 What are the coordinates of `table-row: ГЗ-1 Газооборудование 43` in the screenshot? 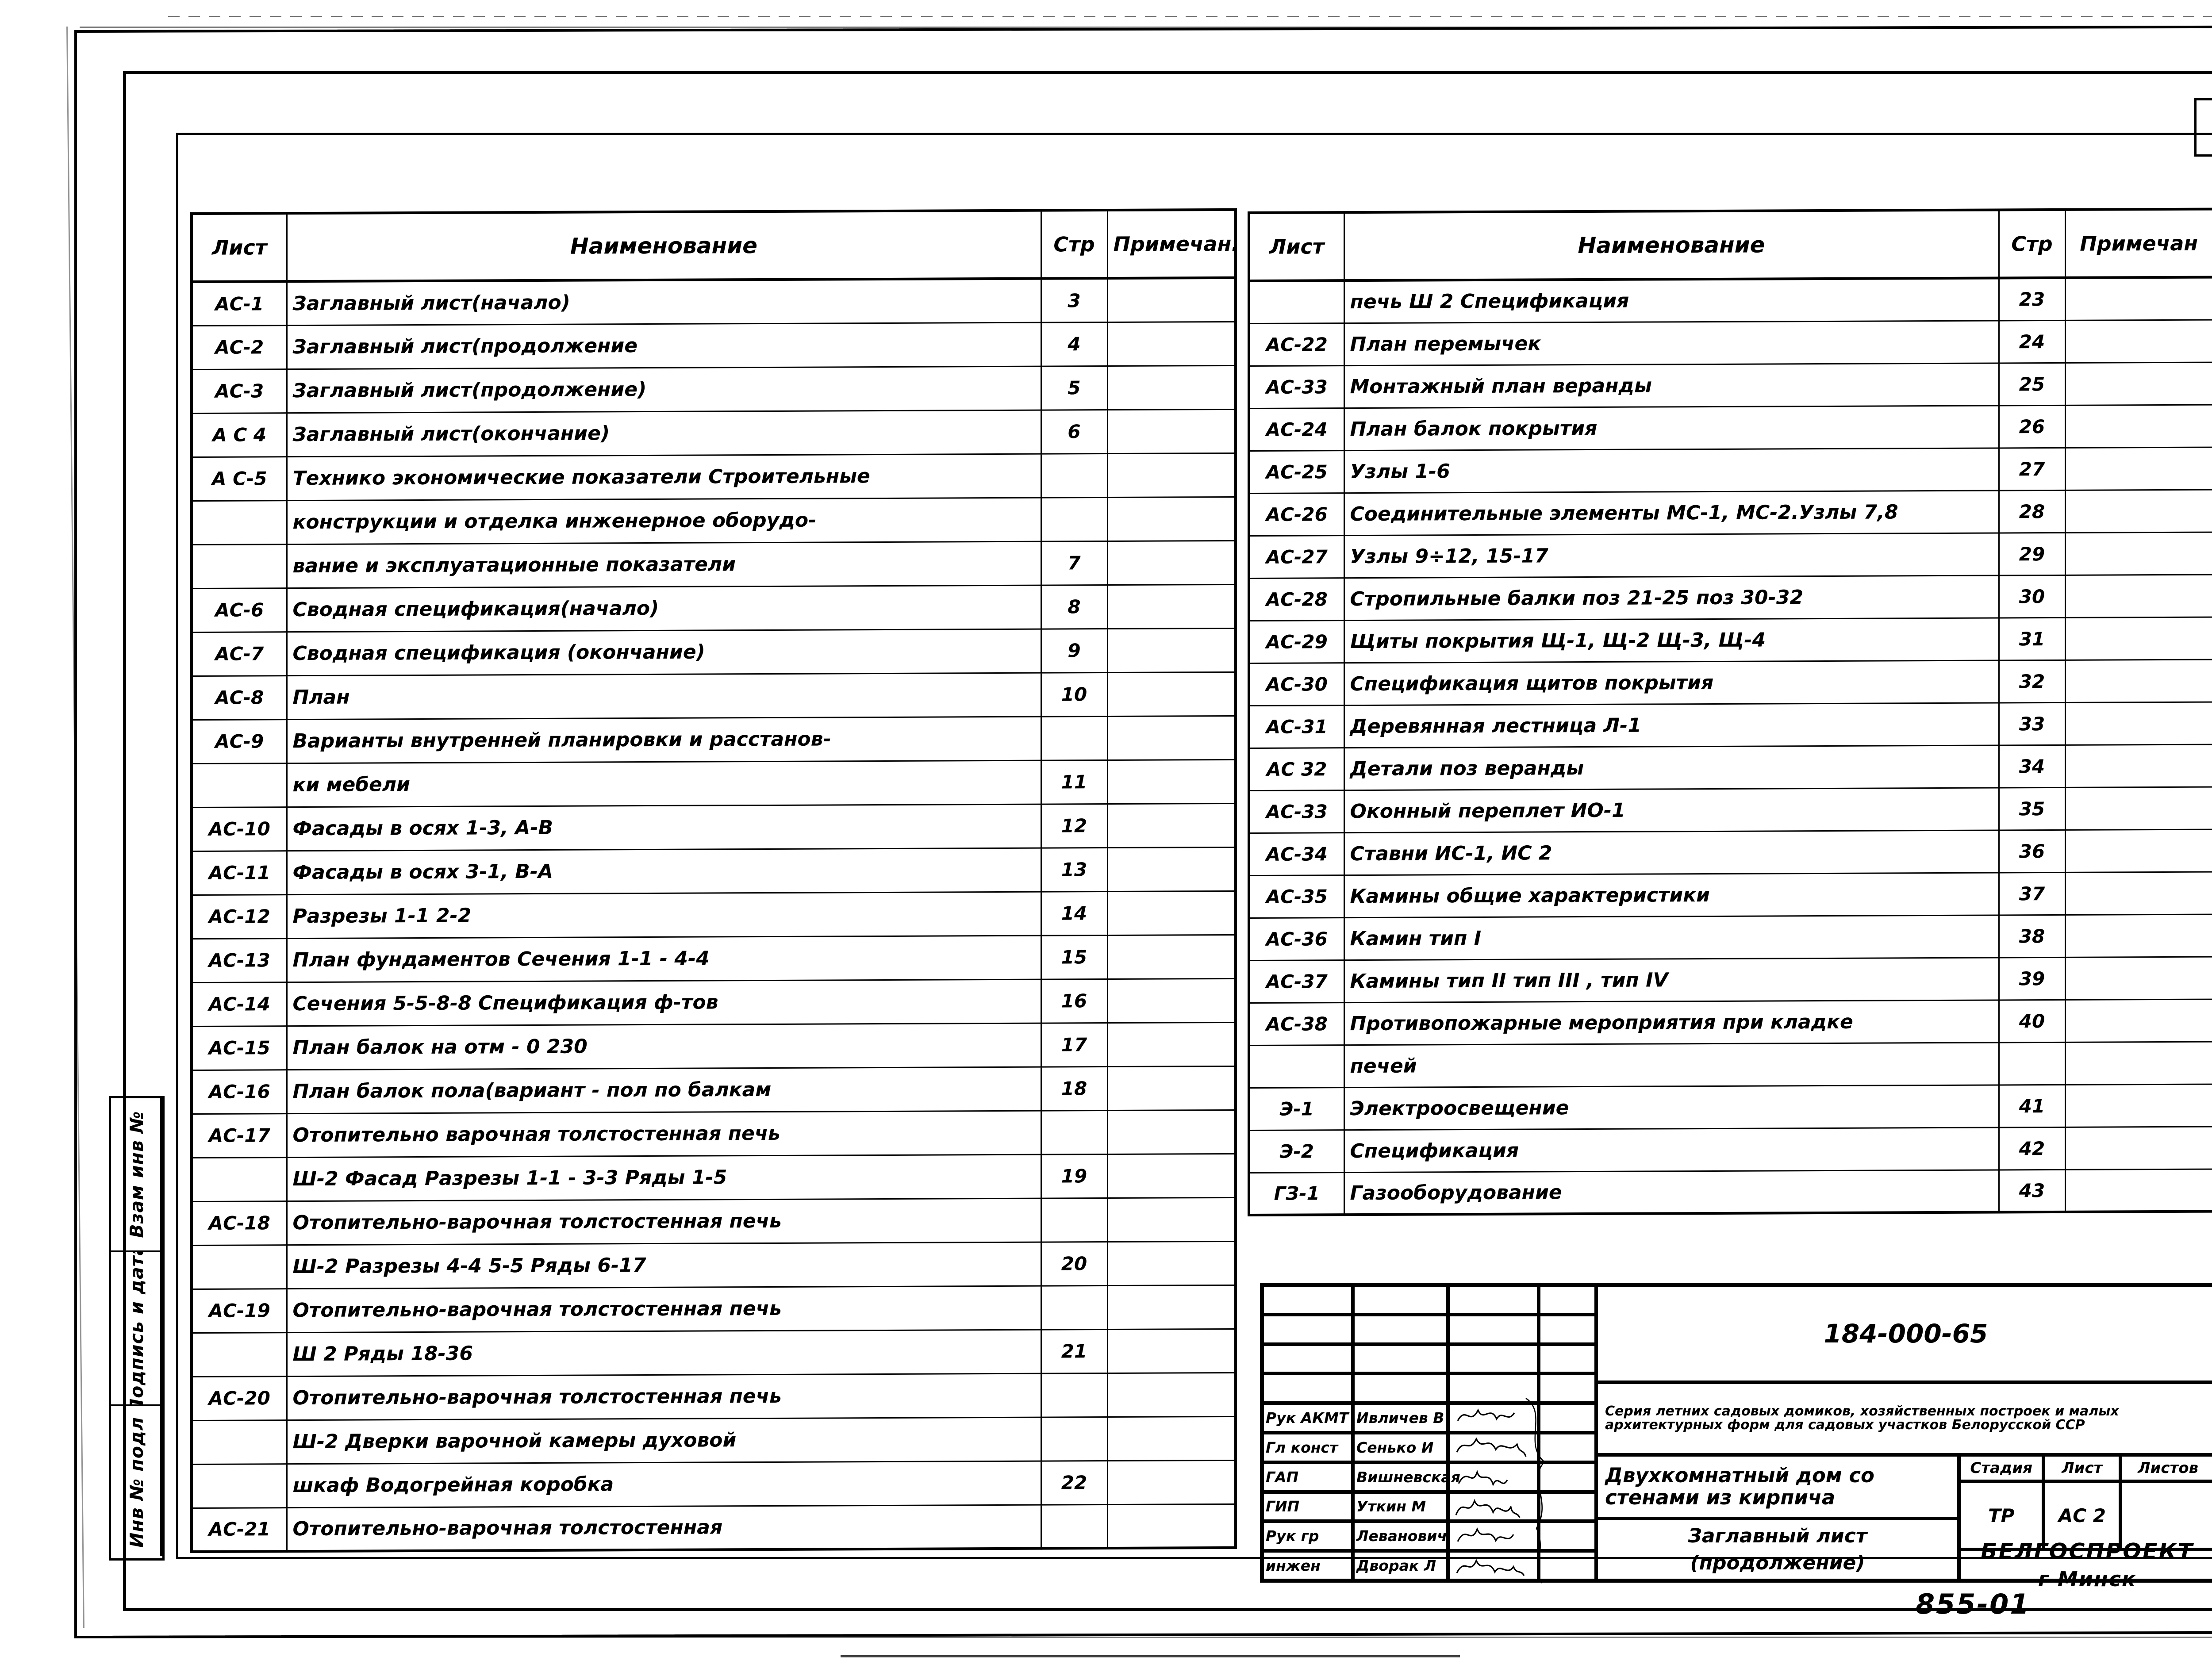 It's located at (1731, 1192).